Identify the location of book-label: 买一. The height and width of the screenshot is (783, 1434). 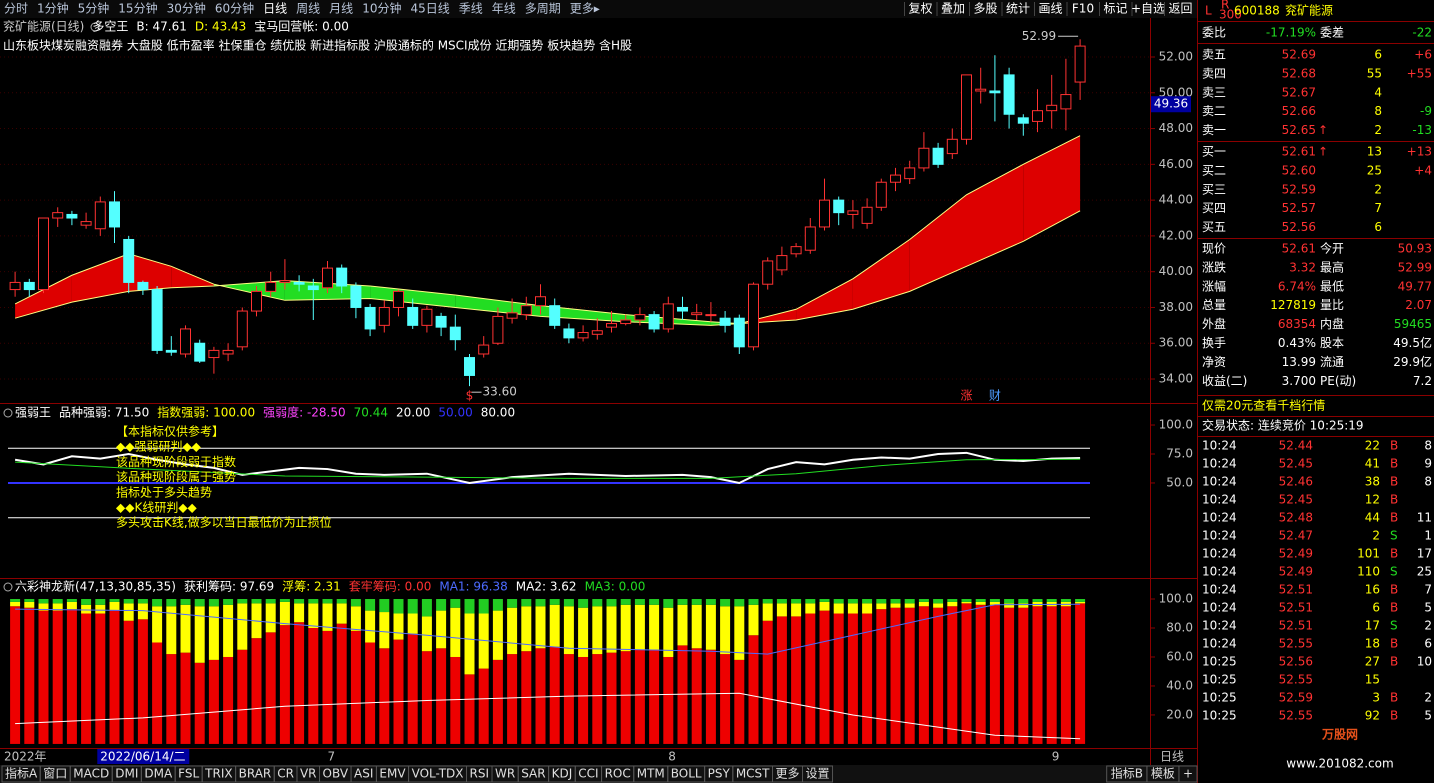
(1214, 152).